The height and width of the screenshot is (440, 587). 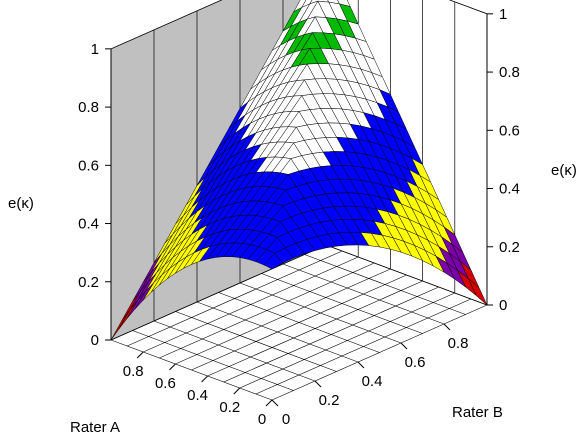 What do you see at coordinates (95, 427) in the screenshot?
I see `x-axis-label: Rater A` at bounding box center [95, 427].